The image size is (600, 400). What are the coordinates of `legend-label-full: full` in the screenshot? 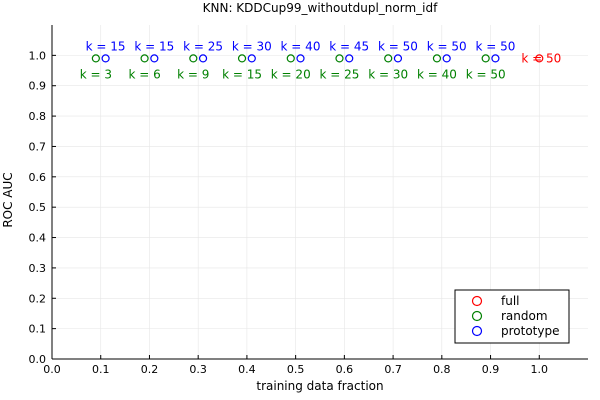 It's located at (510, 301).